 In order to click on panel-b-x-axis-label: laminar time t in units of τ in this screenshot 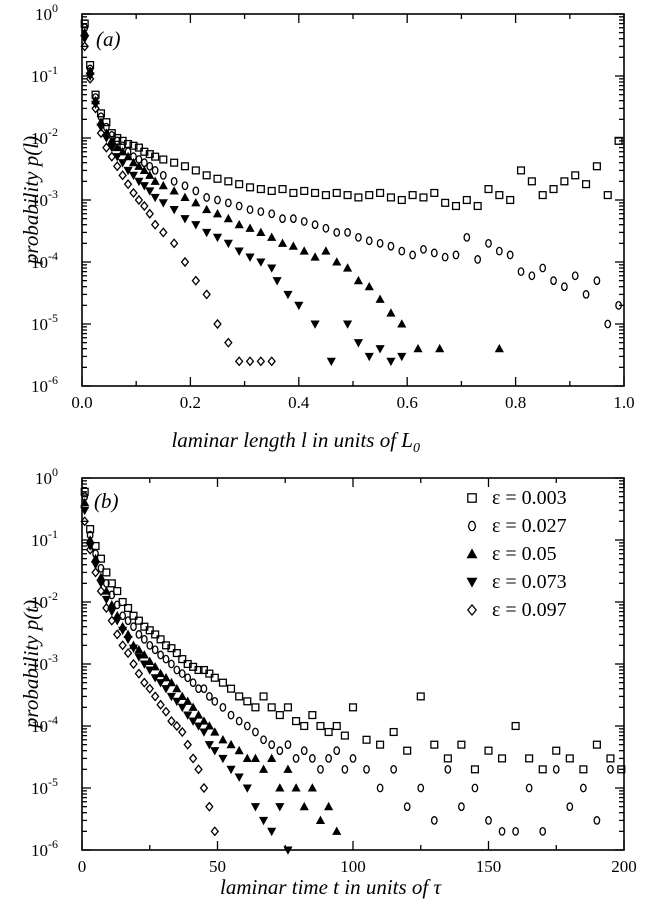, I will do `click(331, 887)`.